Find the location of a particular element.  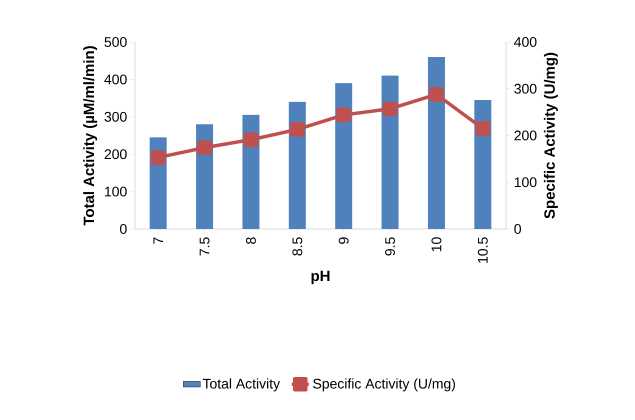

x-tick-label: 7.5 is located at coordinates (205, 246).